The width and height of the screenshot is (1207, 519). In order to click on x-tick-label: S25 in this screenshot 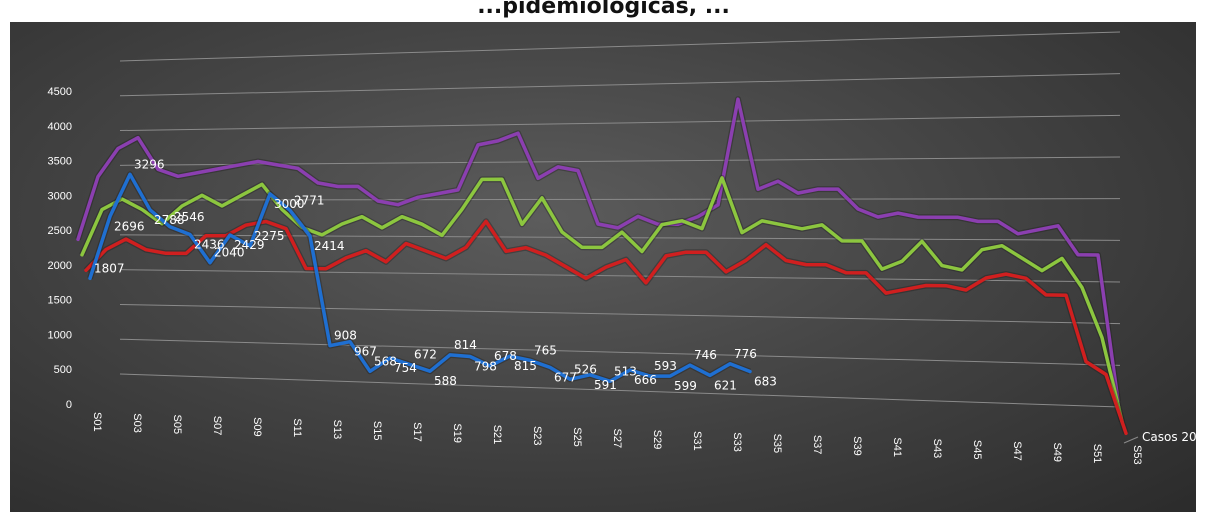, I will do `click(577, 437)`.